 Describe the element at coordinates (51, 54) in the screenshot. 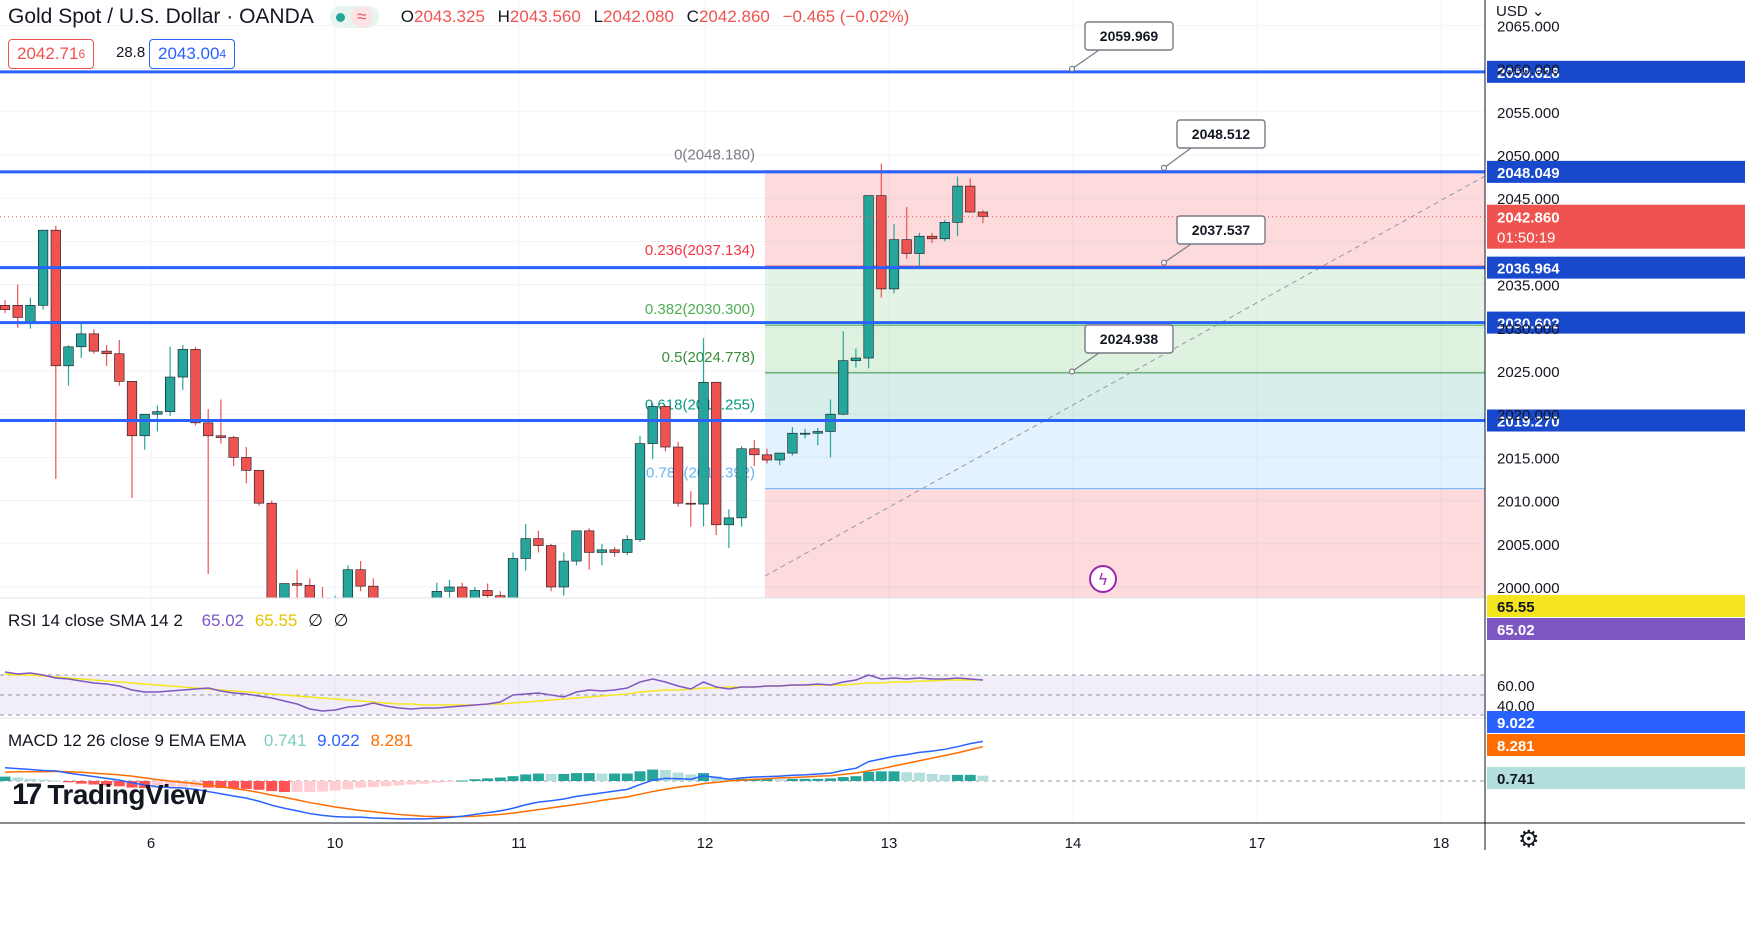

I see `sell-button: 2042.716` at that location.